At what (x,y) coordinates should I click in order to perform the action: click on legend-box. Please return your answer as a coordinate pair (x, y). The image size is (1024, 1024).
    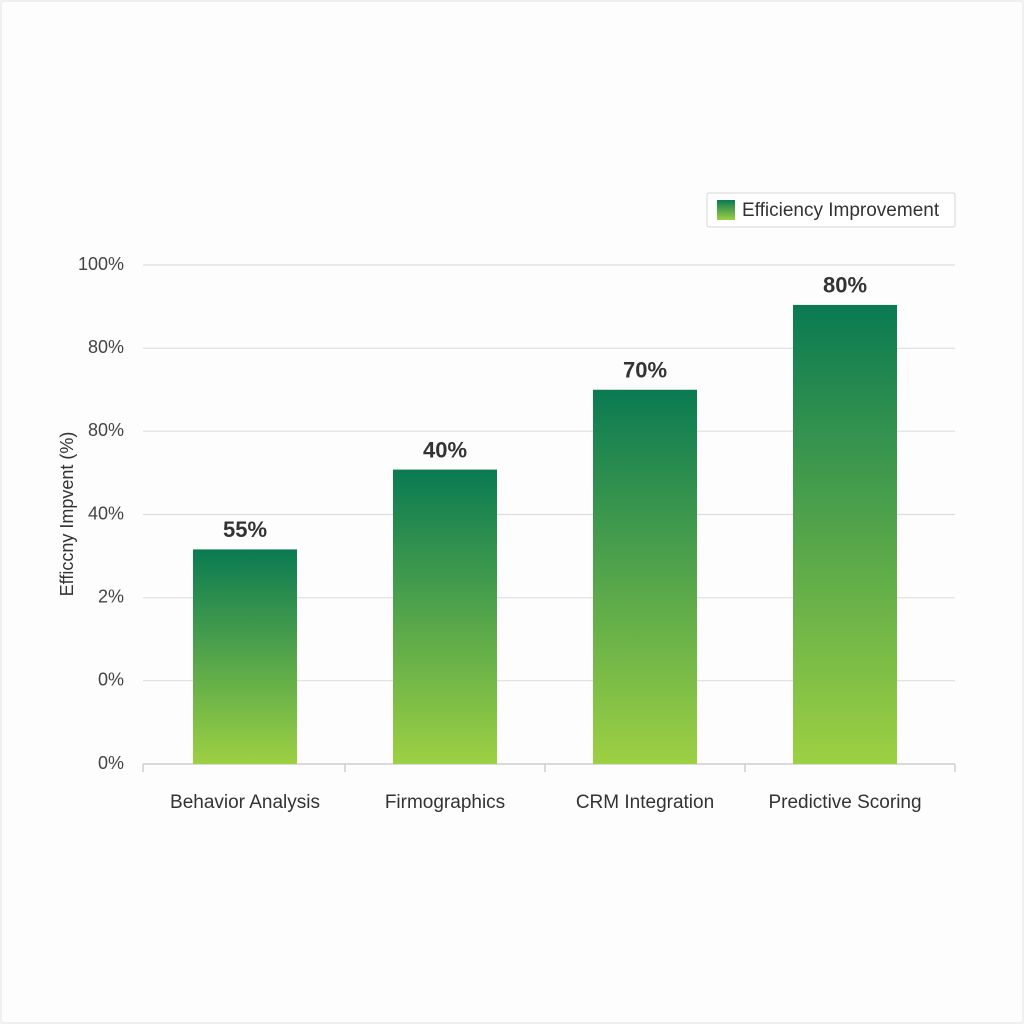
    Looking at the image, I should click on (831, 210).